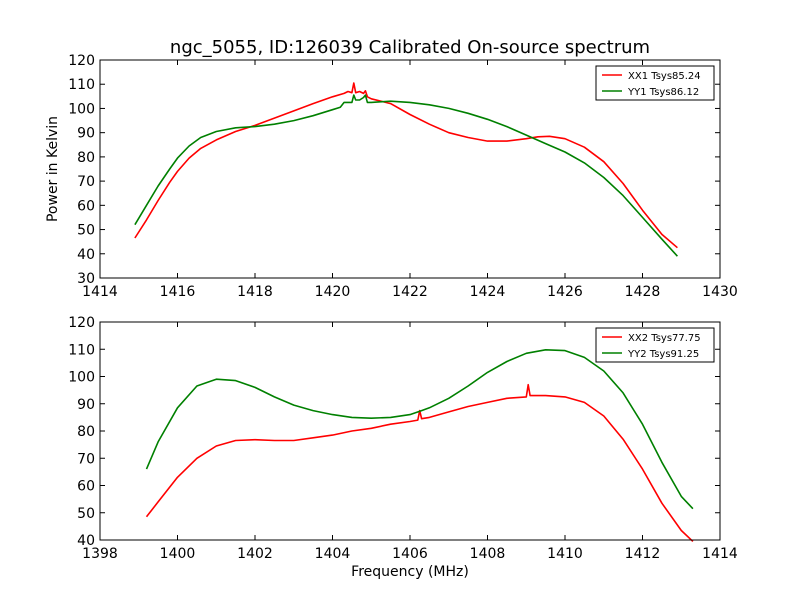 The width and height of the screenshot is (800, 600). Describe the element at coordinates (663, 92) in the screenshot. I see `legend-entry-label: YY1 Tsys86.12` at that location.